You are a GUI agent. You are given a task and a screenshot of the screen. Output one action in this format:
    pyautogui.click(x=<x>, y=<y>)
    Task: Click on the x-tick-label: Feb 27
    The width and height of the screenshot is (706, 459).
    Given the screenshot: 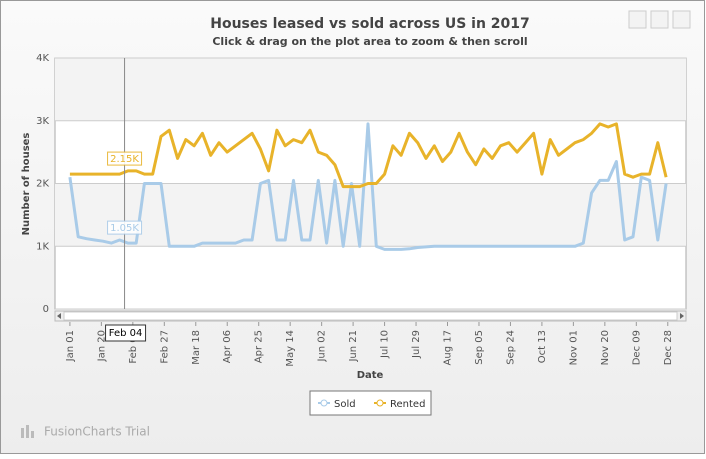 What is the action you would take?
    pyautogui.click(x=164, y=347)
    